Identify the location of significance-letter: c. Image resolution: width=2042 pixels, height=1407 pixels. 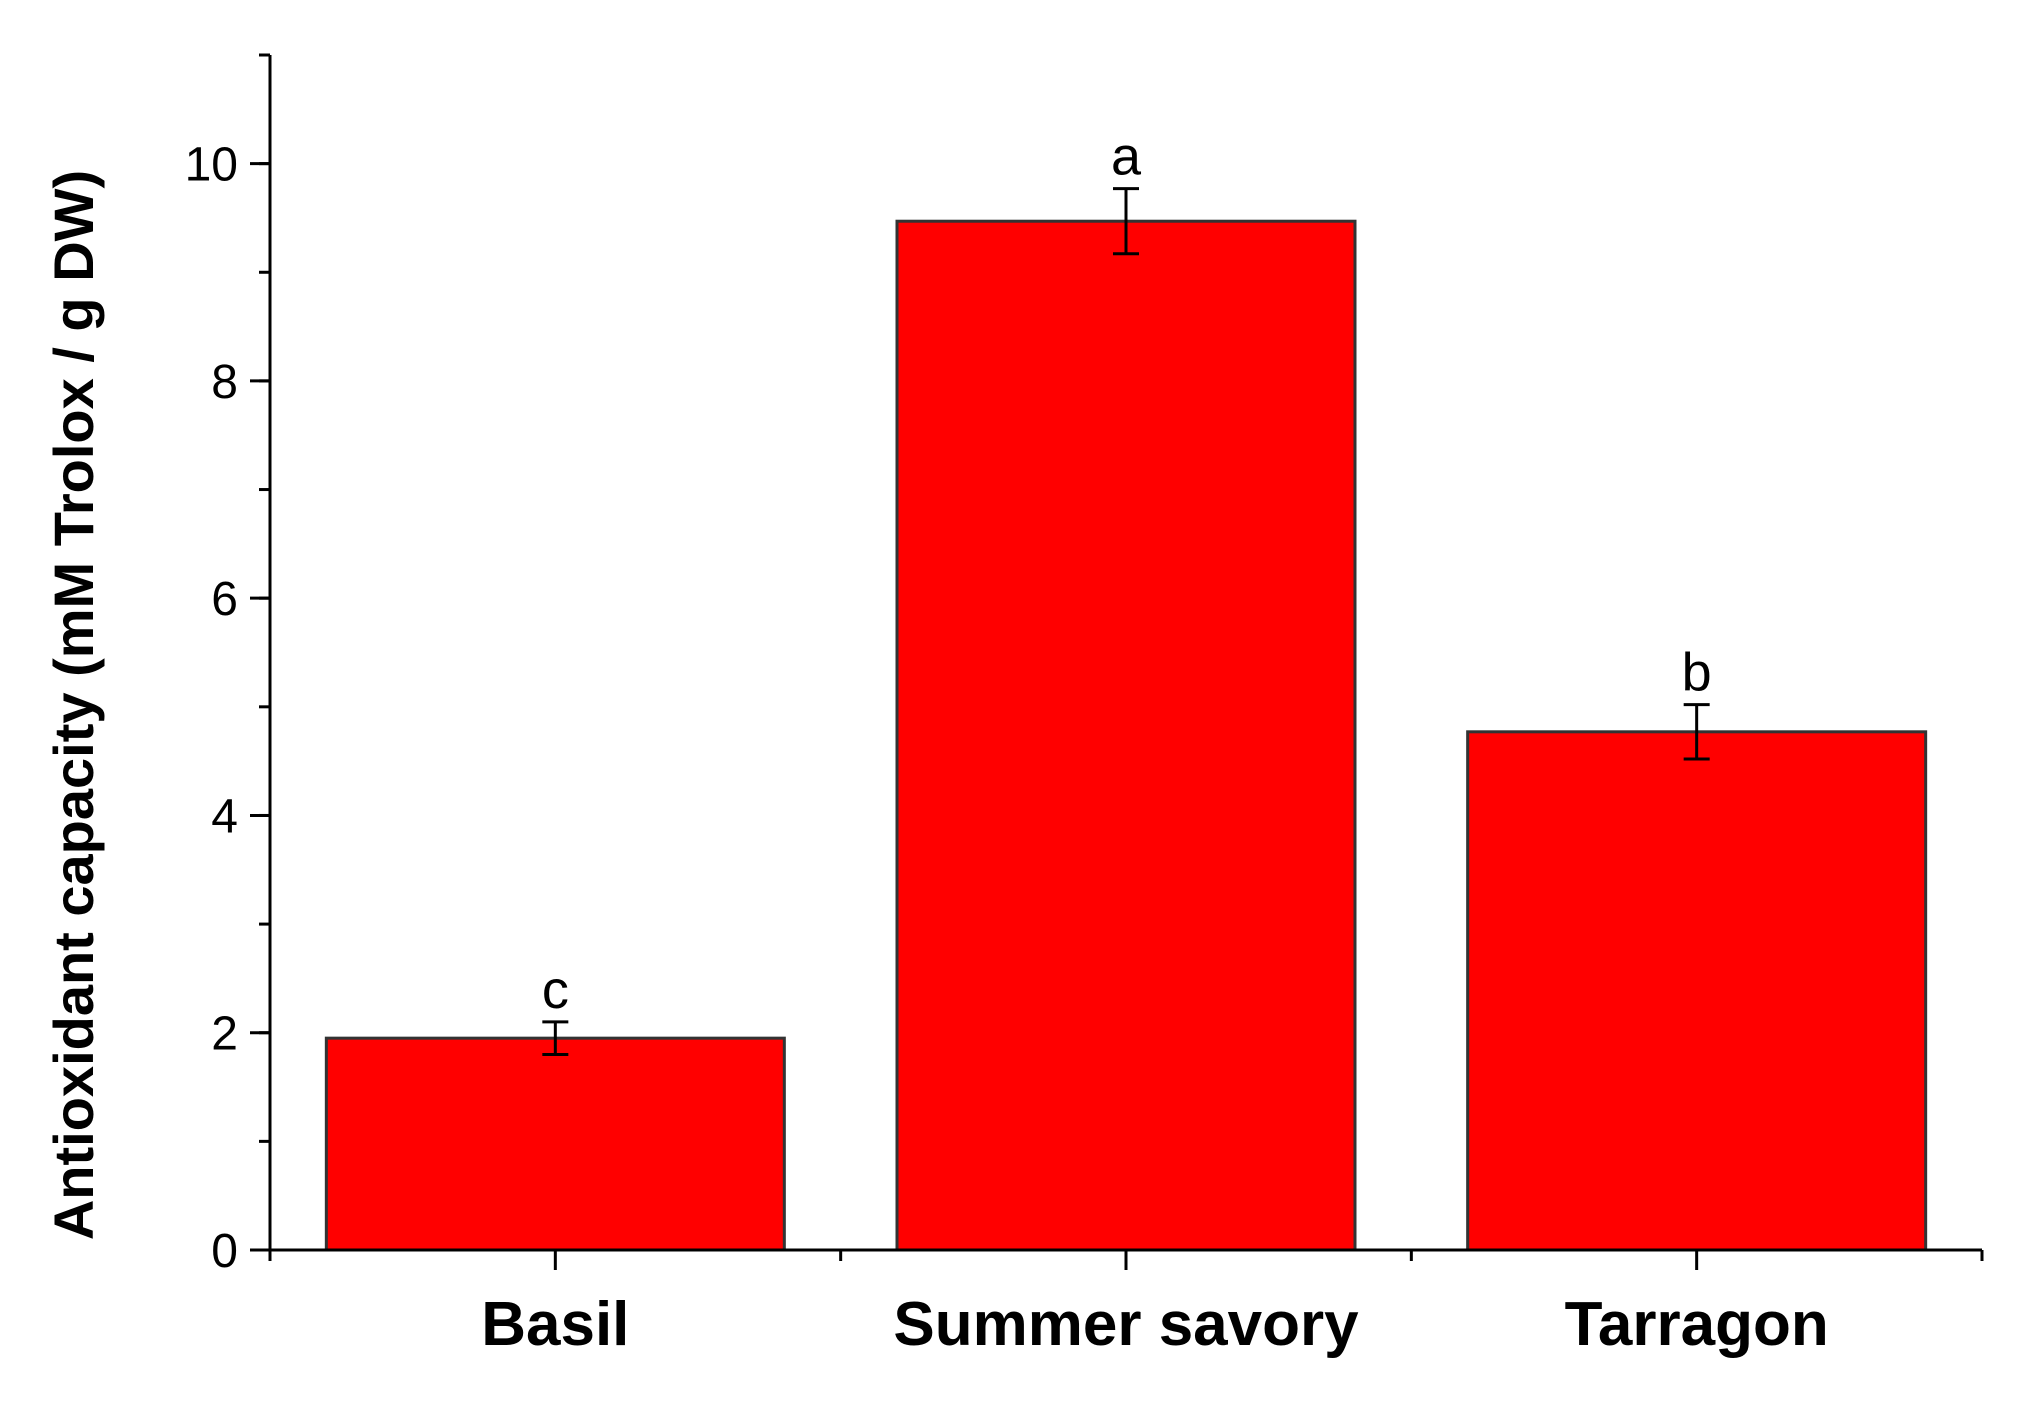
(555, 990).